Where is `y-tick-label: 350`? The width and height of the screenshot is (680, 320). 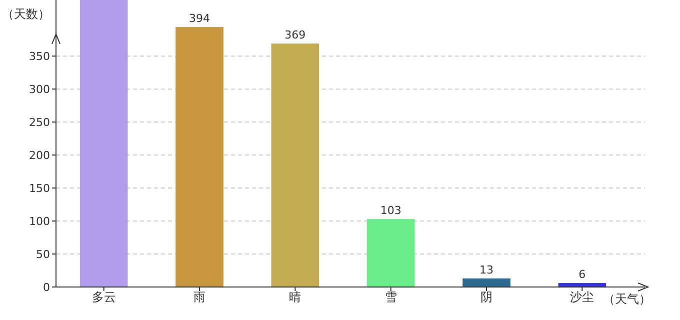 y-tick-label: 350 is located at coordinates (39, 56).